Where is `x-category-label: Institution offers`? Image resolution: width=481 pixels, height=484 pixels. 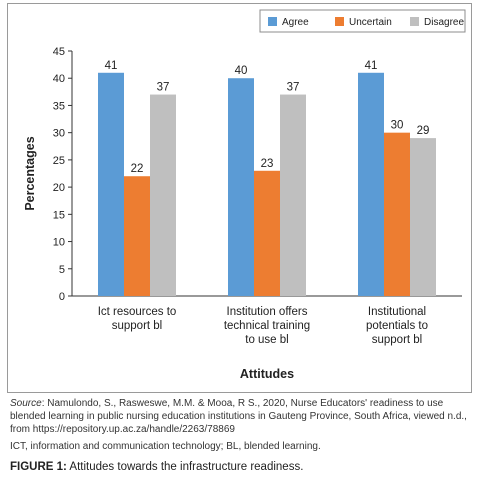
x-category-label: Institution offers is located at coordinates (267, 312).